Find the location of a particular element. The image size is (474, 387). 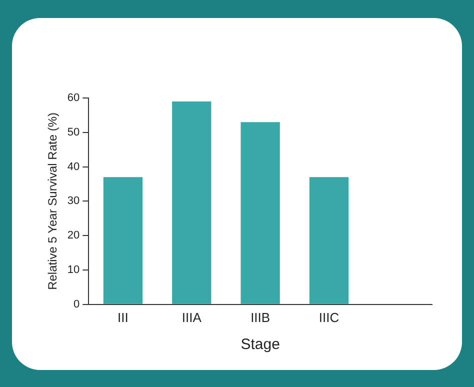

x-tick-label: IIIA is located at coordinates (192, 317).